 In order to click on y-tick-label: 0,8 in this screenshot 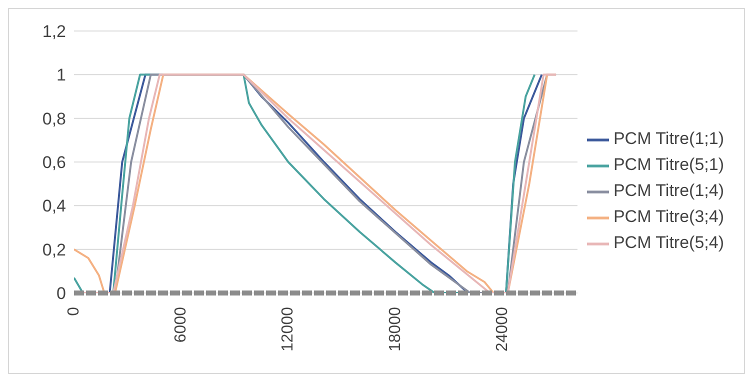, I will do `click(54, 118)`.